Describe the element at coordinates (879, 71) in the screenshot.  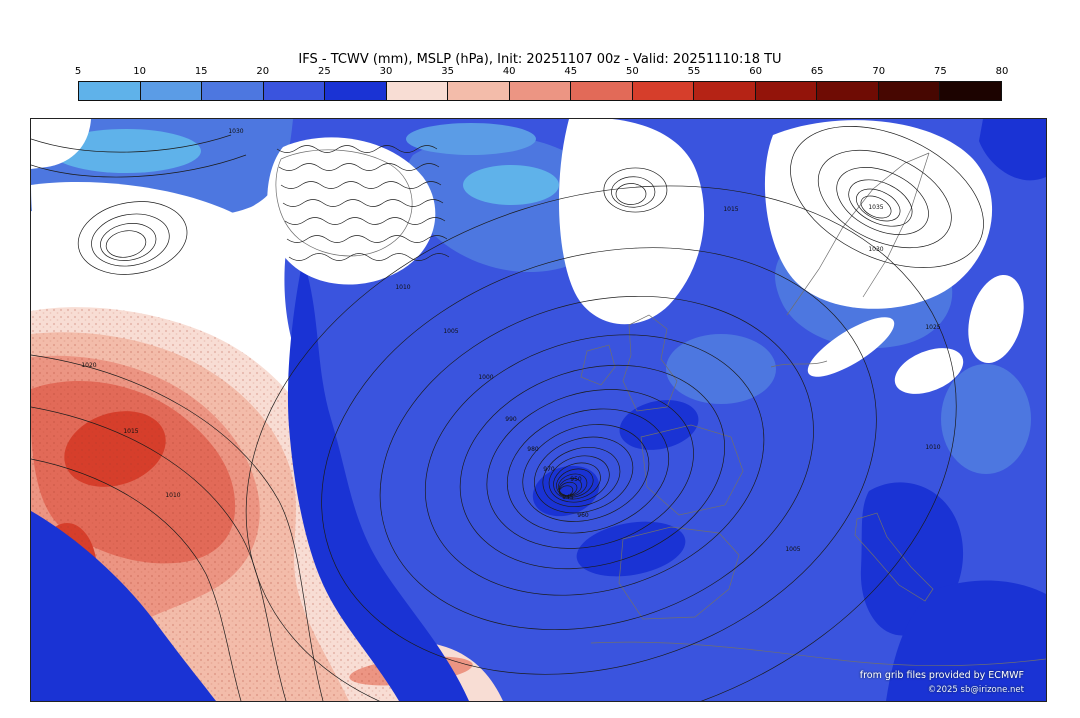
I see `colorbar-tick-label: 70` at that location.